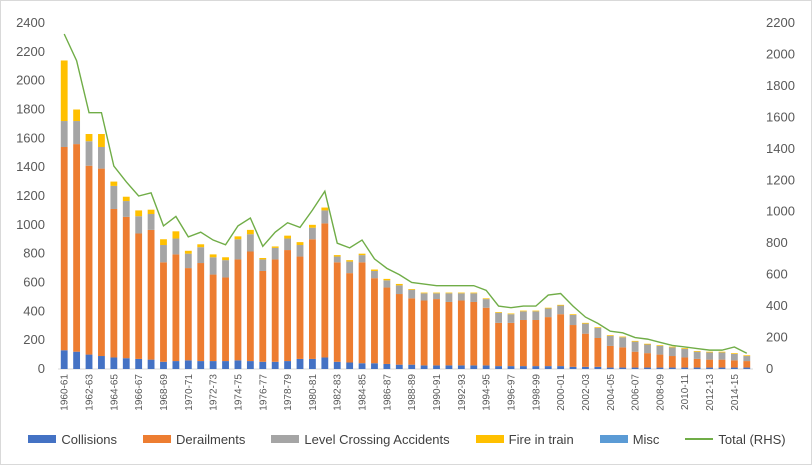  Describe the element at coordinates (487, 392) in the screenshot. I see `x-tick-label: 1994-95` at that location.